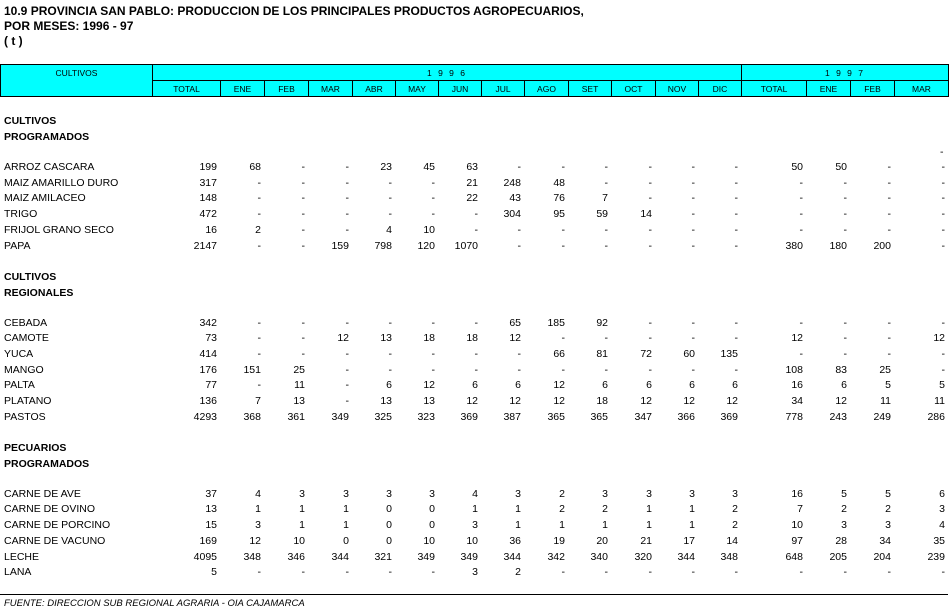 The width and height of the screenshot is (951, 612). I want to click on cell-value: 151, so click(252, 369).